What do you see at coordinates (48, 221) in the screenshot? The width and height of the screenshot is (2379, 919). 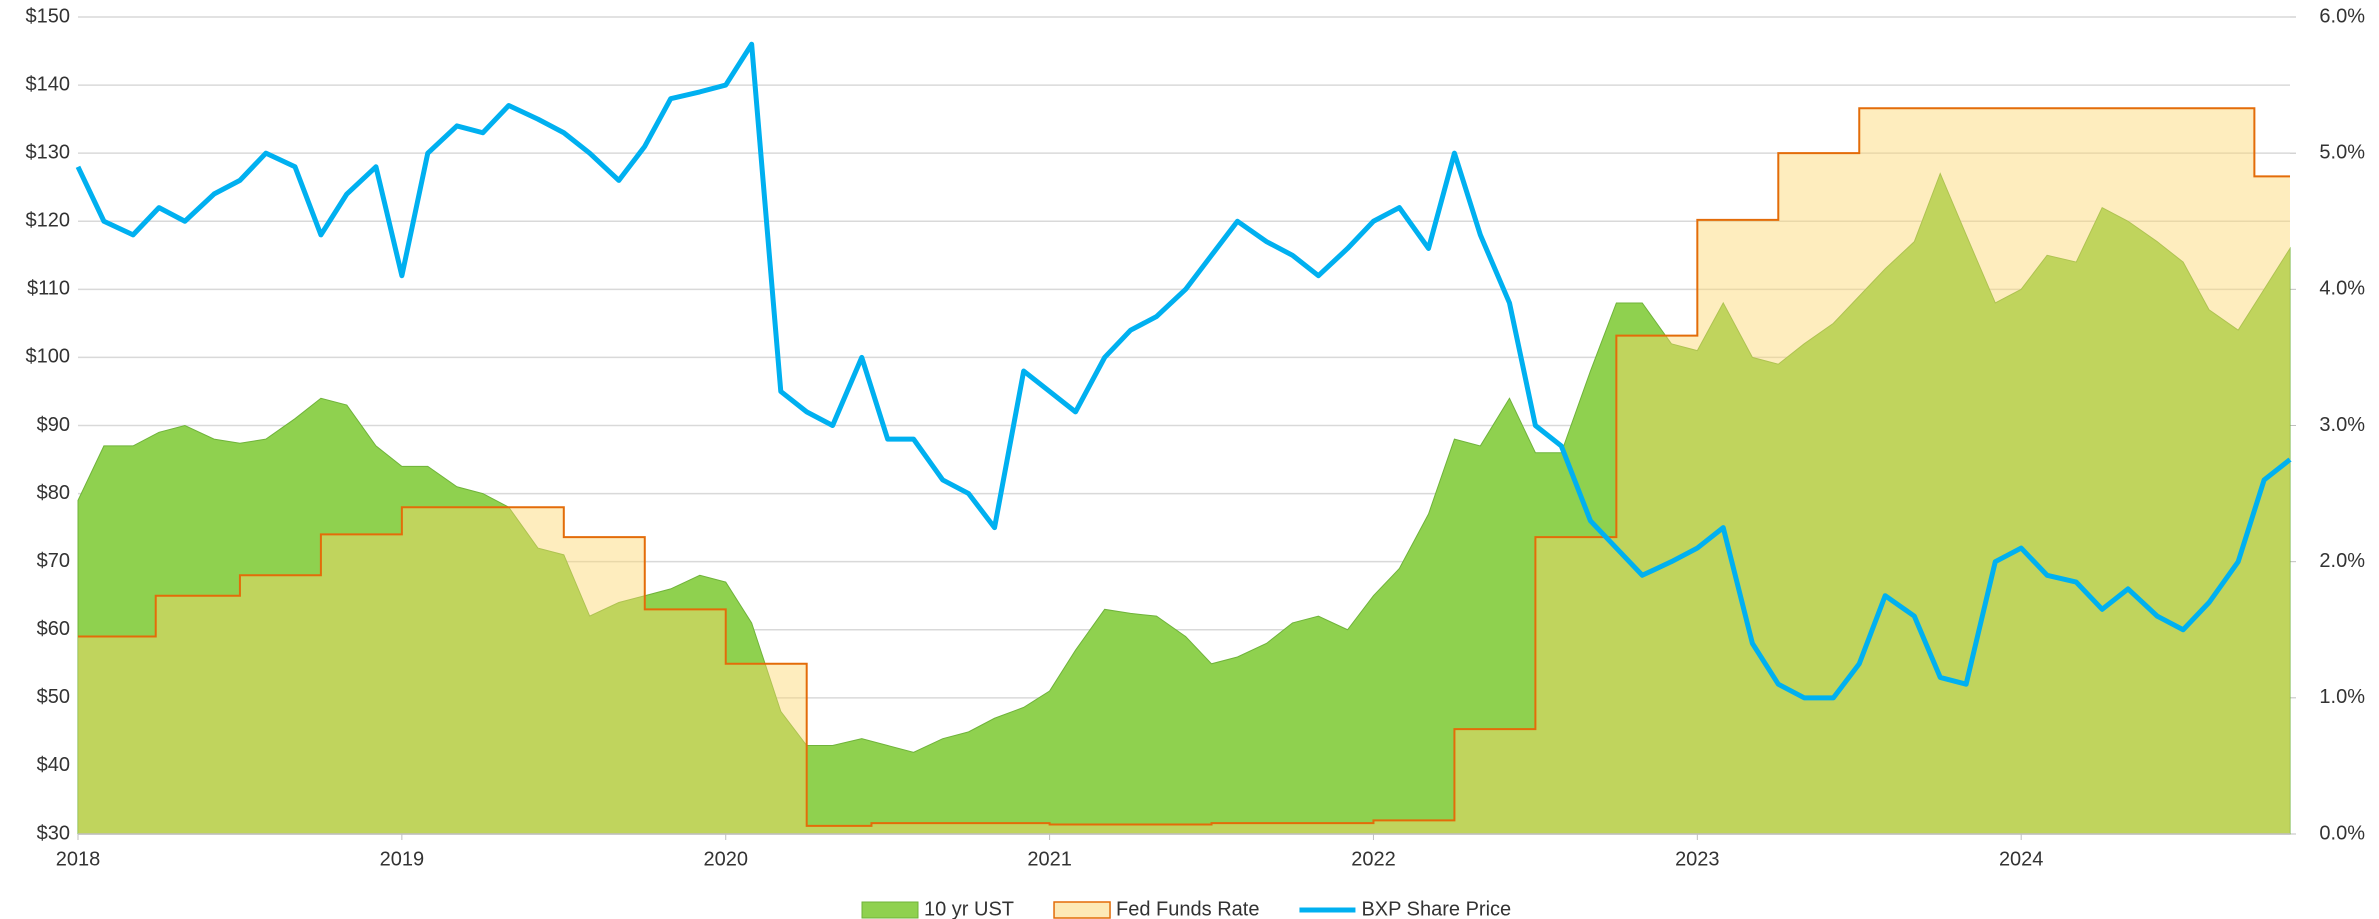 I see `y-tick-label: $120` at bounding box center [48, 221].